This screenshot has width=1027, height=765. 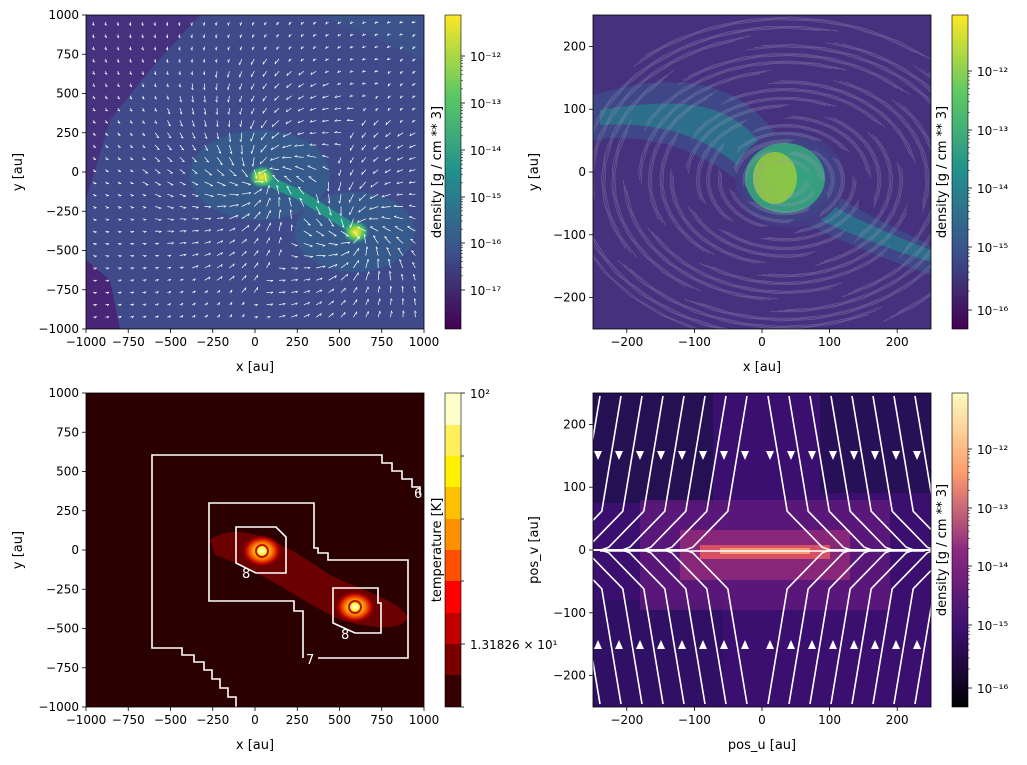 What do you see at coordinates (345, 635) in the screenshot?
I see `contour-label-8-b: 8` at bounding box center [345, 635].